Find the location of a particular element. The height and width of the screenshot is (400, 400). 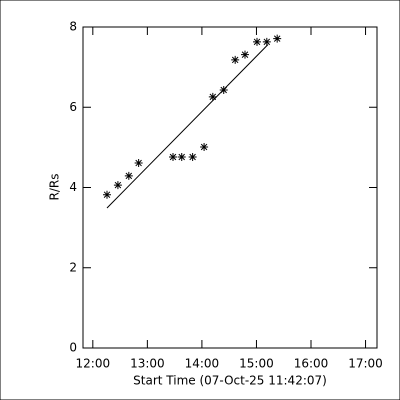

y-tick-label: 0 is located at coordinates (73, 348).